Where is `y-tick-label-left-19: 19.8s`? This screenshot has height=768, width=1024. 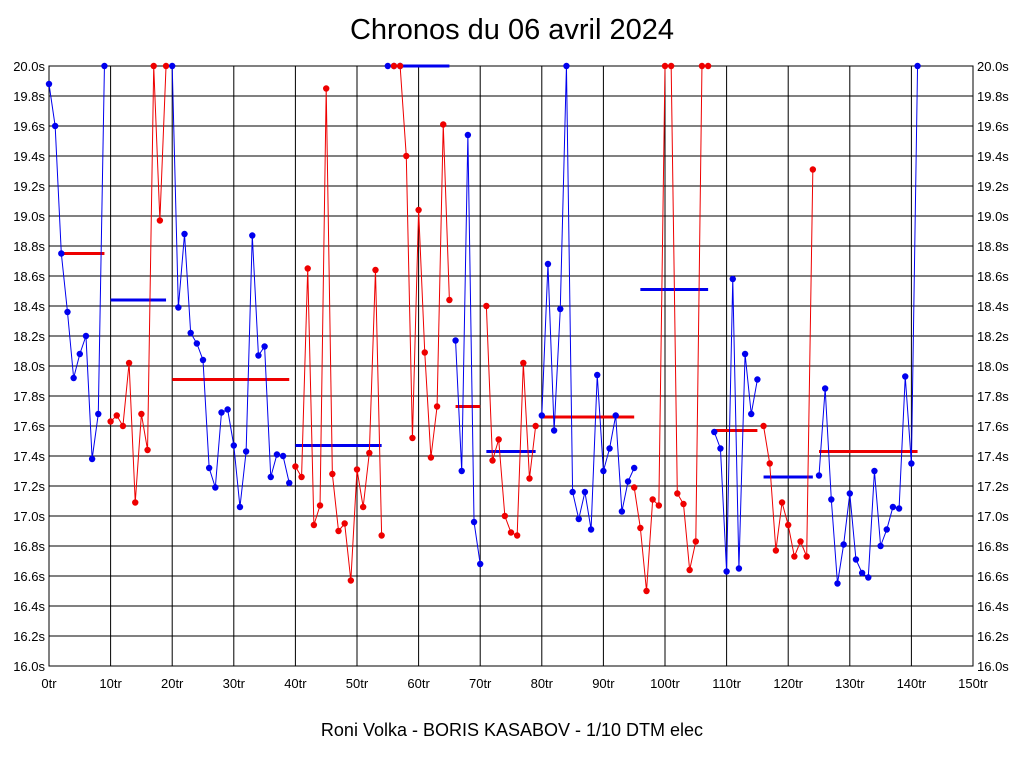
y-tick-label-left-19: 19.8s is located at coordinates (29, 96).